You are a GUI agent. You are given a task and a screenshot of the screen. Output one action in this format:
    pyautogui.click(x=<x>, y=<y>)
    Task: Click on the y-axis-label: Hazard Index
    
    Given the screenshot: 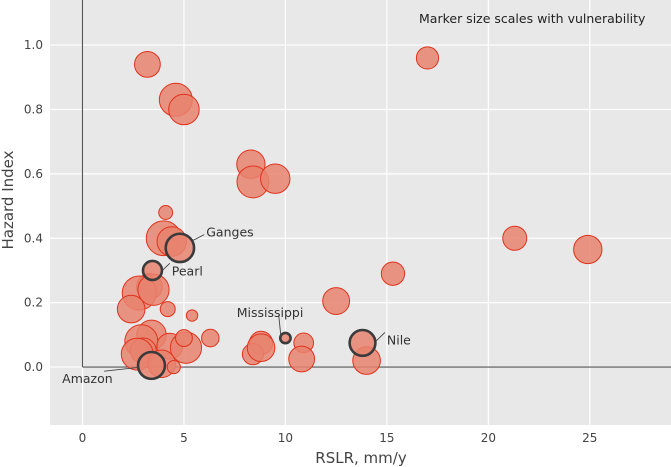 What is the action you would take?
    pyautogui.click(x=8, y=199)
    